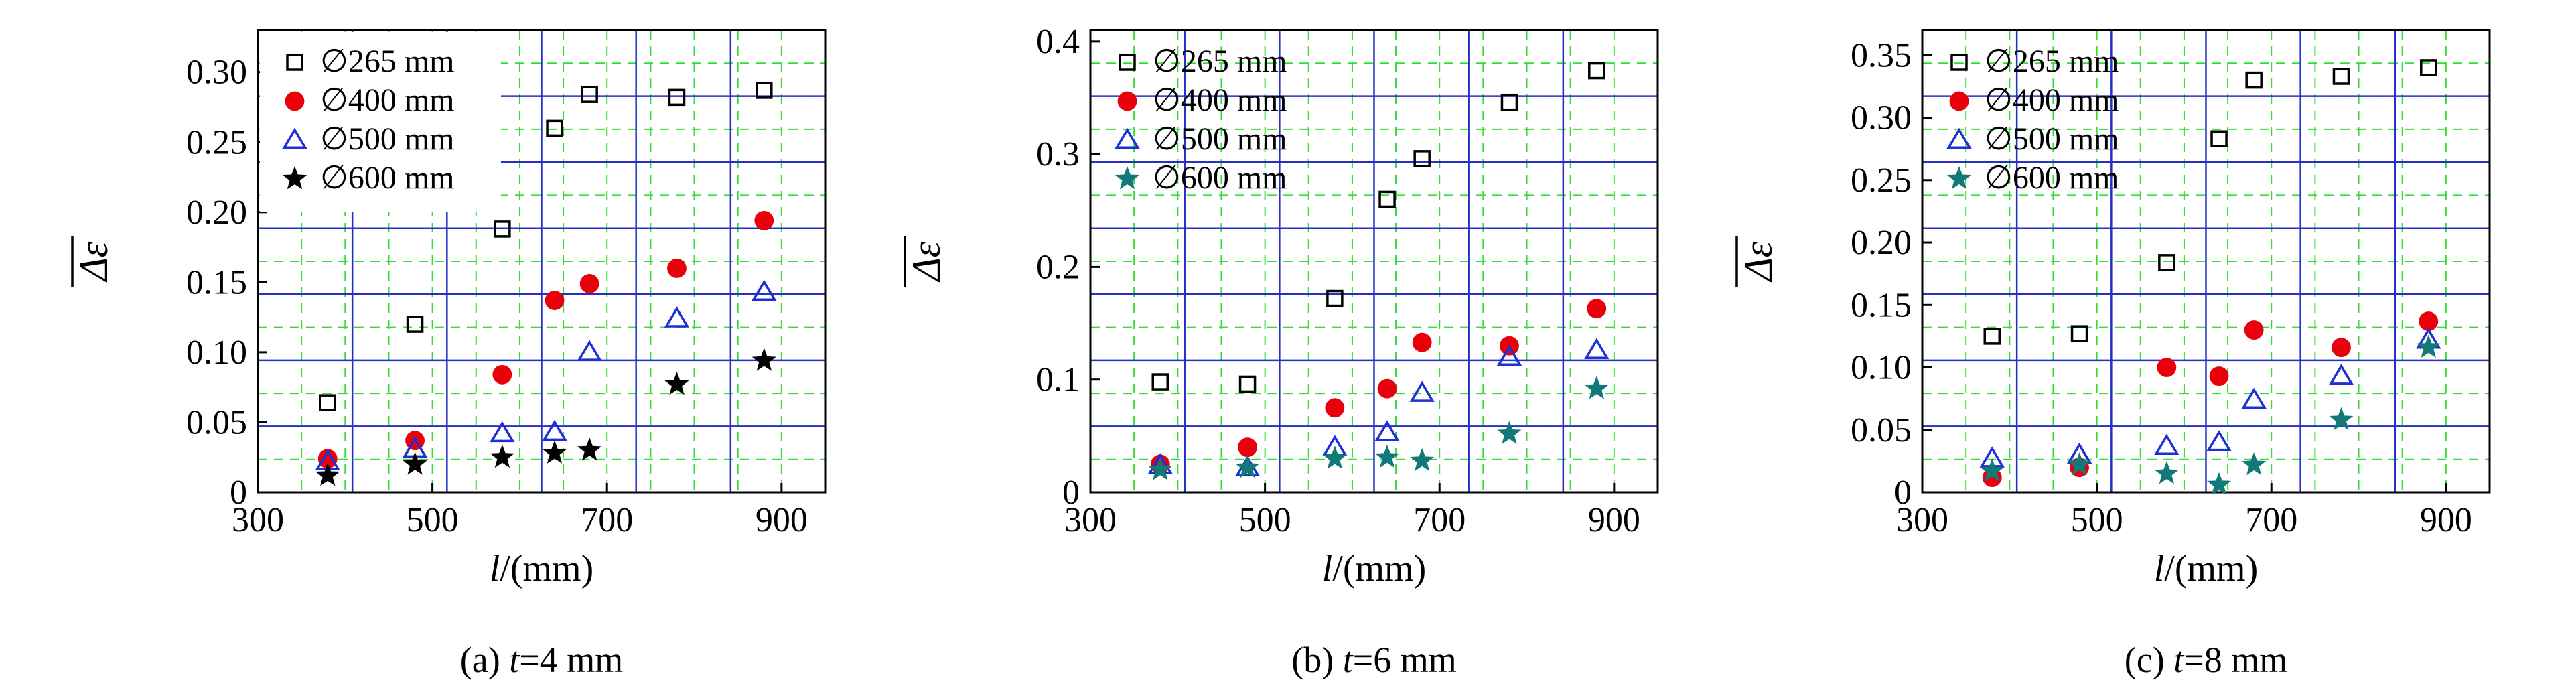 Image resolution: width=2576 pixels, height=696 pixels. What do you see at coordinates (1881, 118) in the screenshot?
I see `y-tick-label: 0.30` at bounding box center [1881, 118].